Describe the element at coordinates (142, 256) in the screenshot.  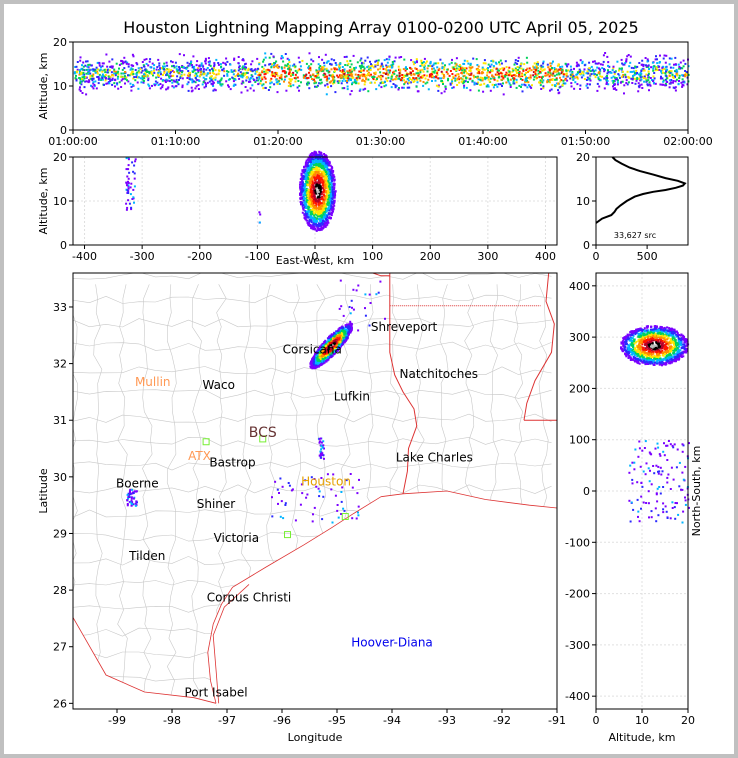
I see `ew-panel-x-tick-label: -300` at that location.